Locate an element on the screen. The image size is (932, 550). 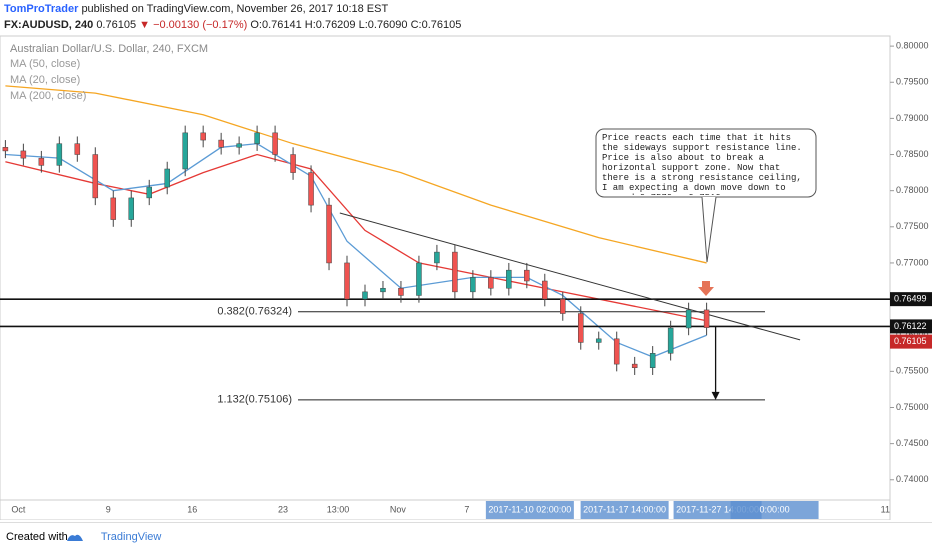
x-tick-label: 13:00 is located at coordinates (338, 509).